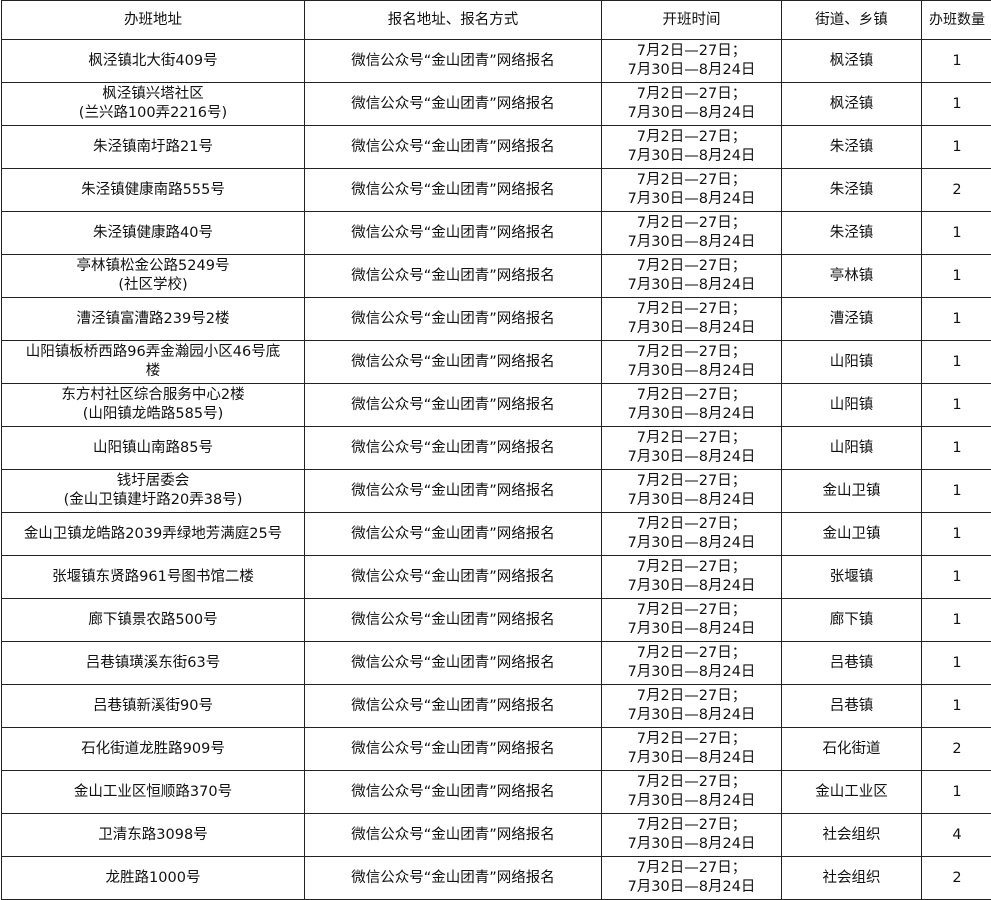 The width and height of the screenshot is (991, 900). What do you see at coordinates (852, 276) in the screenshot?
I see `town-cell: 亭林镇` at bounding box center [852, 276].